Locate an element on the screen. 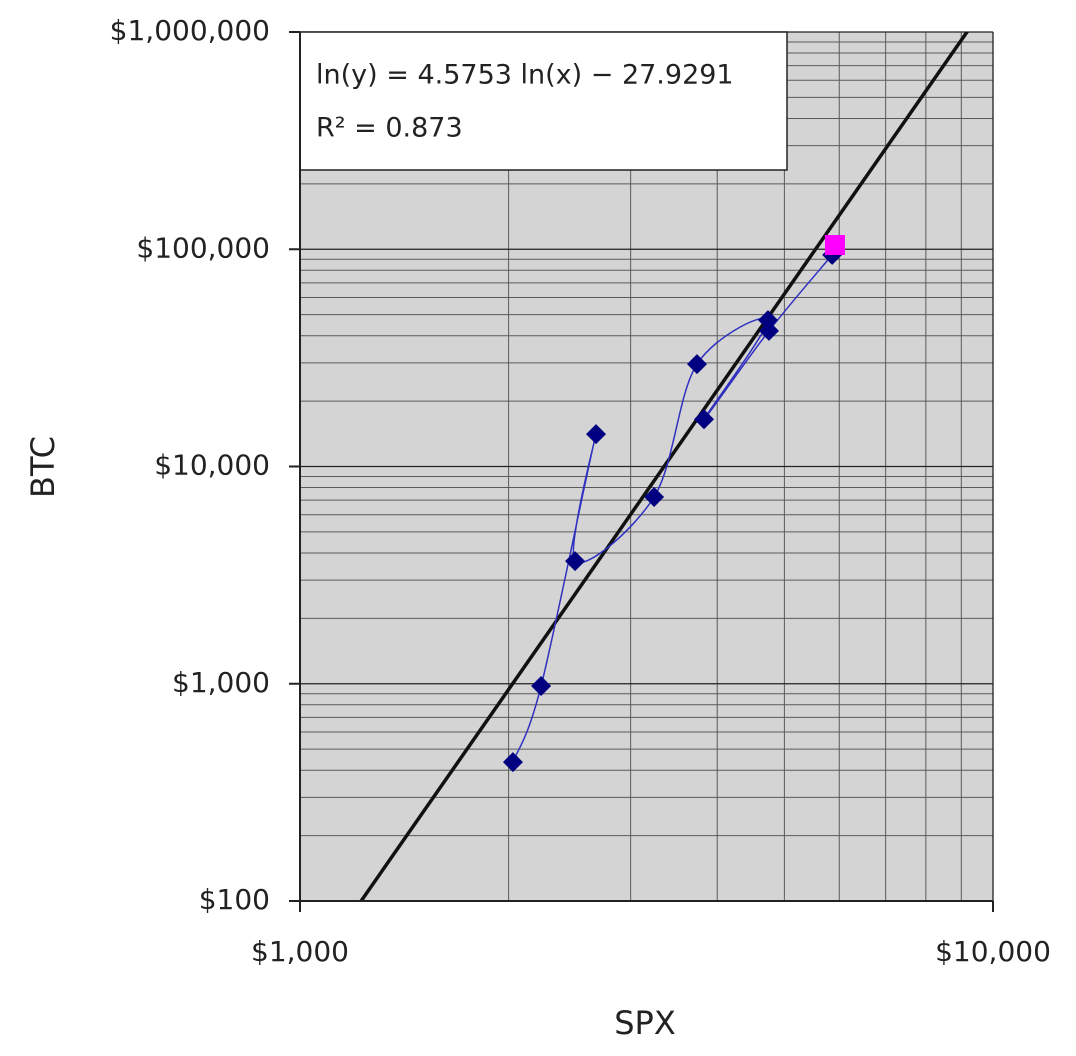 The image size is (1076, 1056). x-tick-label: $10,000 is located at coordinates (993, 951).